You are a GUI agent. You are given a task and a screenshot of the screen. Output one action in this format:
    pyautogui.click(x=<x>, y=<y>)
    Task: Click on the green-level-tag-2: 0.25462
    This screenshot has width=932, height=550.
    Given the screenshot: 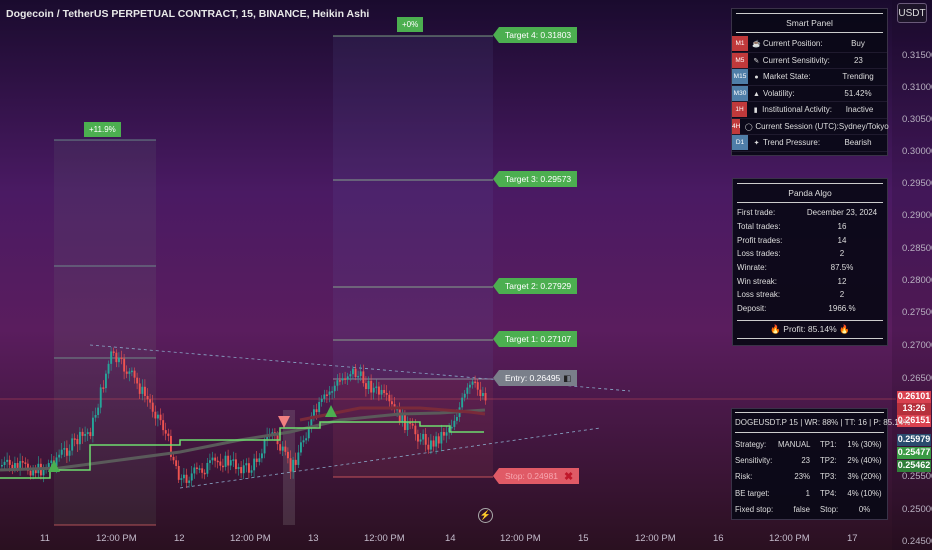 What is the action you would take?
    pyautogui.click(x=914, y=466)
    